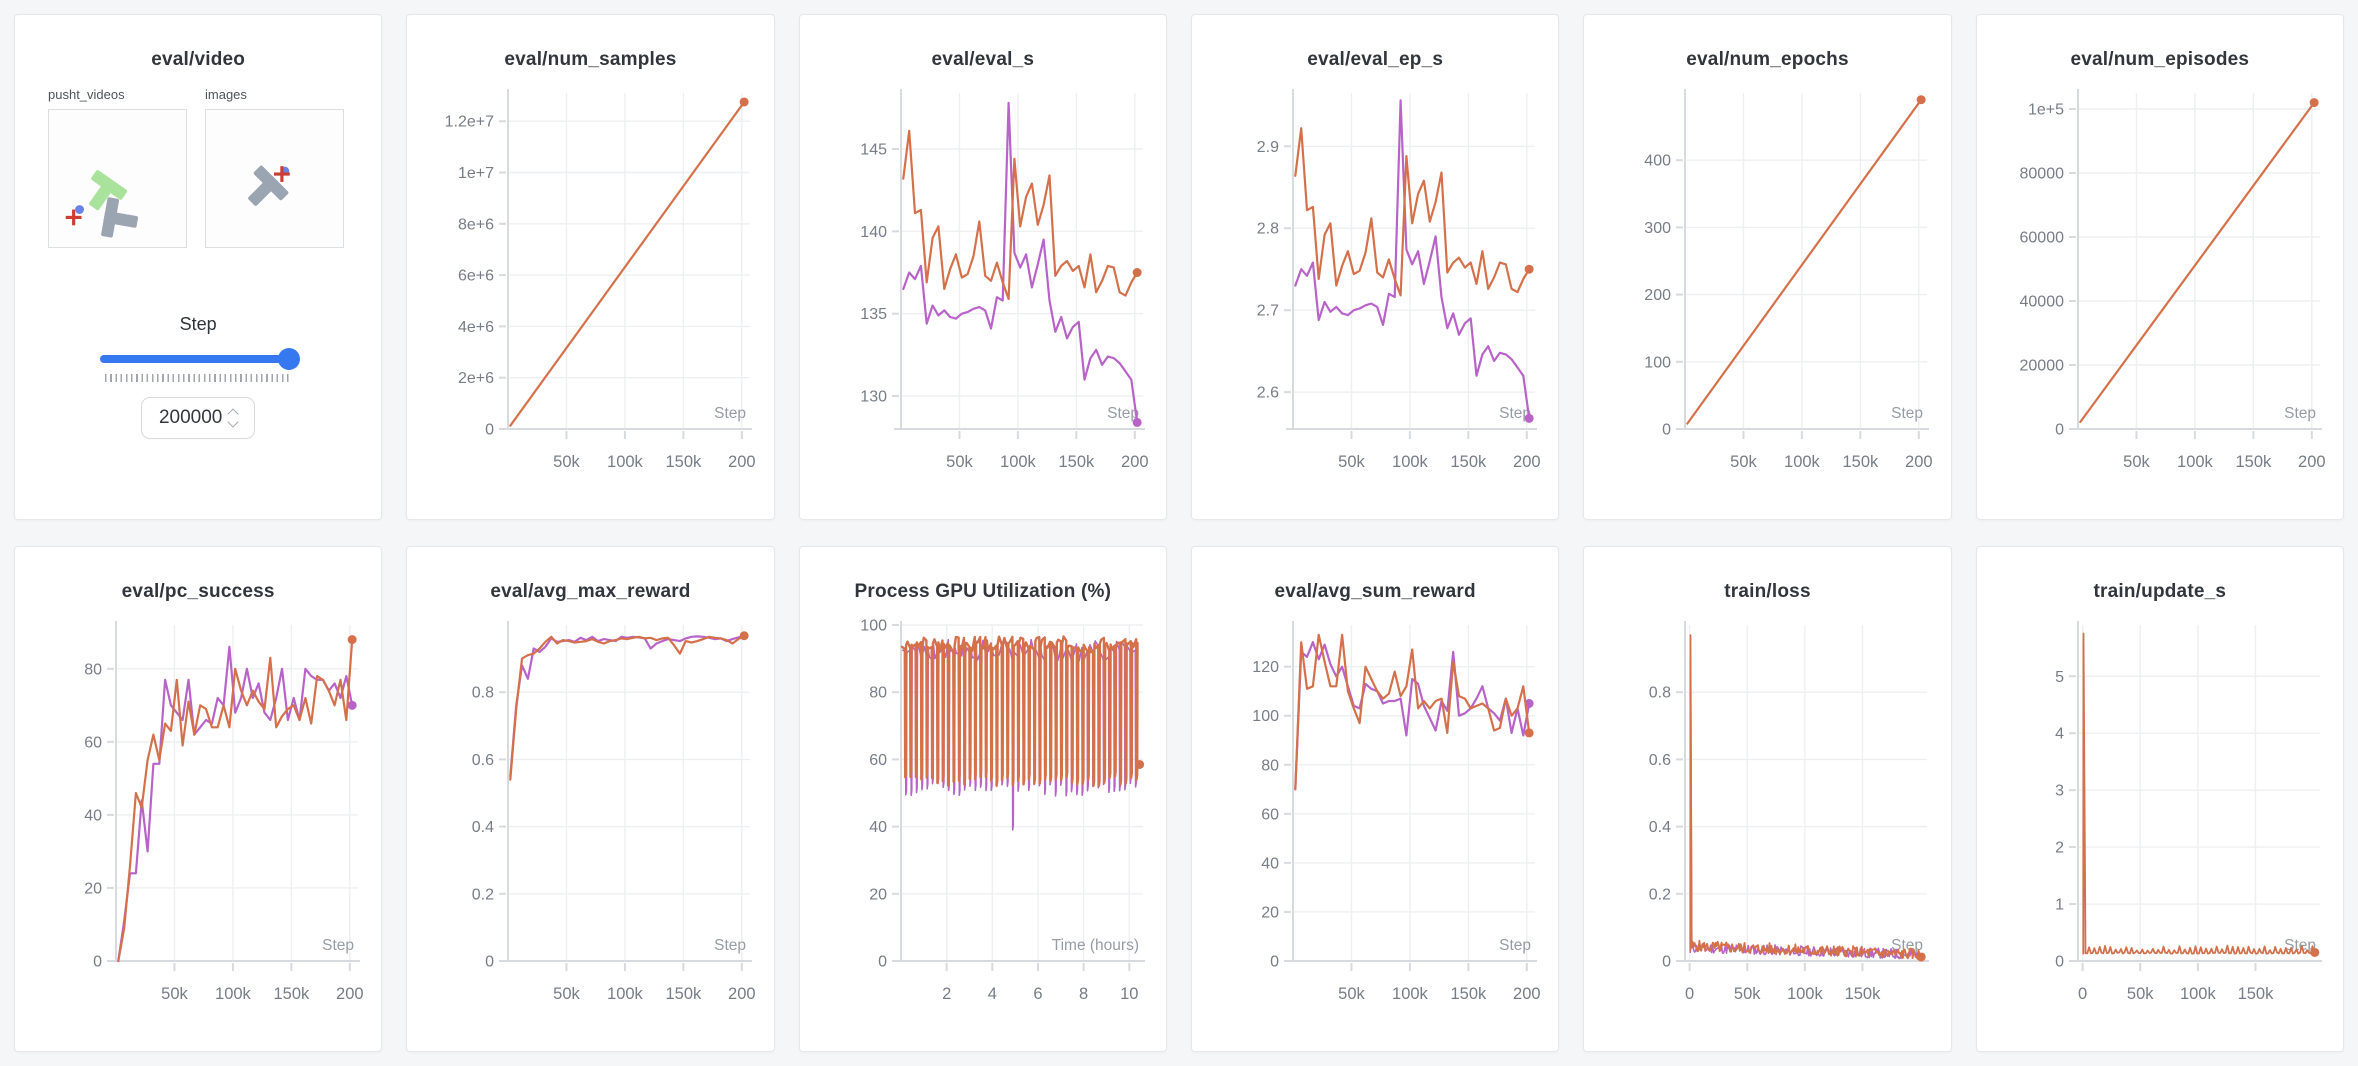 This screenshot has width=2358, height=1066. What do you see at coordinates (198, 418) in the screenshot?
I see `step-input: 200000` at bounding box center [198, 418].